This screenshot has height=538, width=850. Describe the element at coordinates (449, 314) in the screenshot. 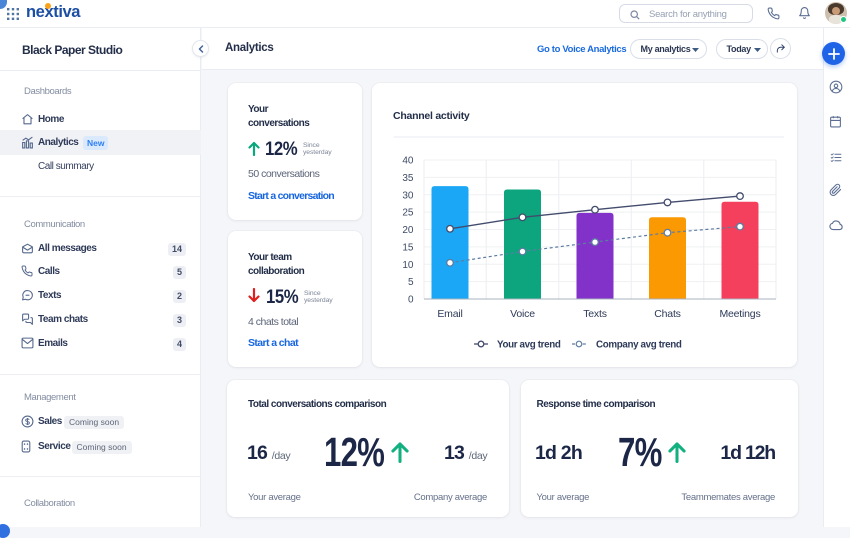

I see `svg-text: Email` at that location.